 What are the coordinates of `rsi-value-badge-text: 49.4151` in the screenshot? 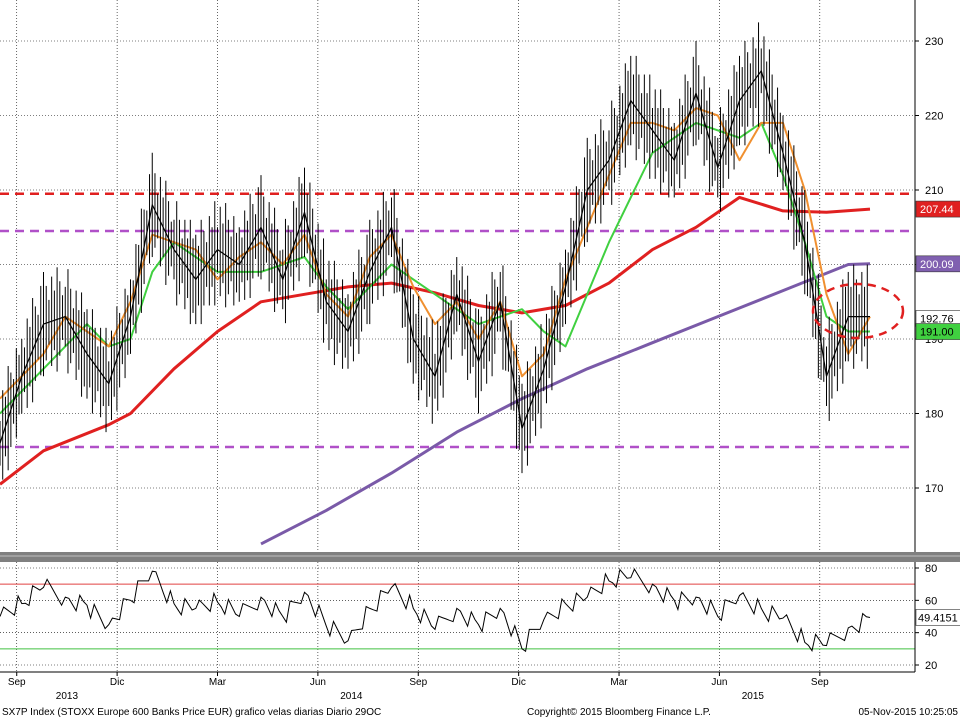 It's located at (938, 618).